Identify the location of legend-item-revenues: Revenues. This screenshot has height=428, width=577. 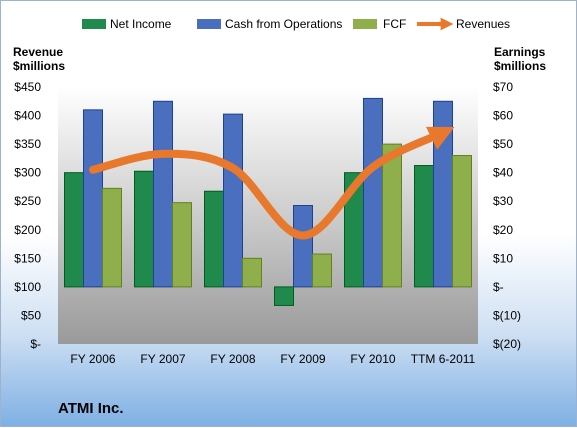
(463, 24).